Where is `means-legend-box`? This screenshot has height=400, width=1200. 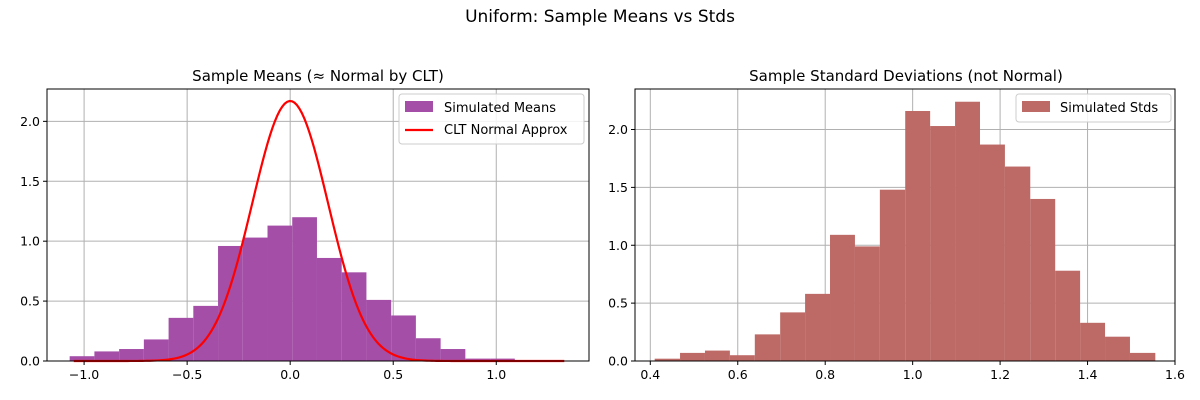
means-legend-box is located at coordinates (491, 119).